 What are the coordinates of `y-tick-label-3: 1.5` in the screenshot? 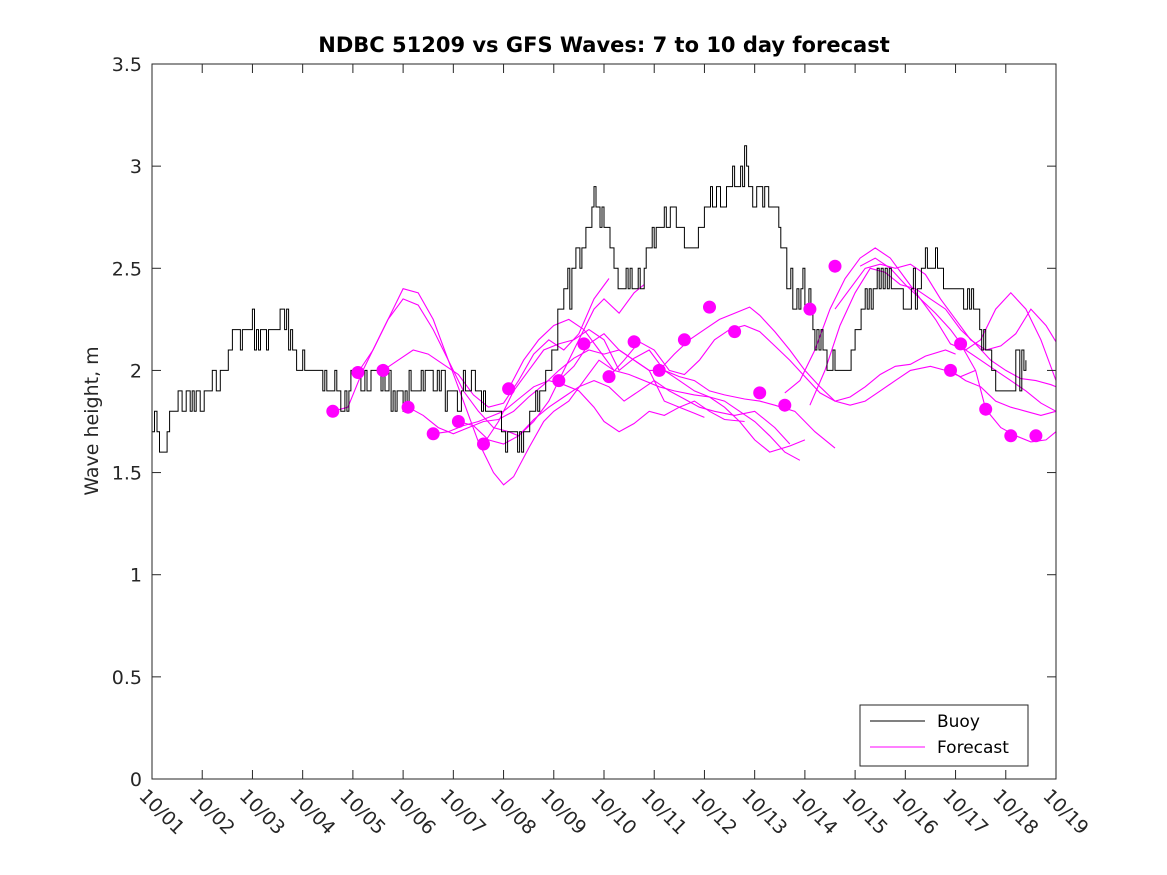 It's located at (127, 474).